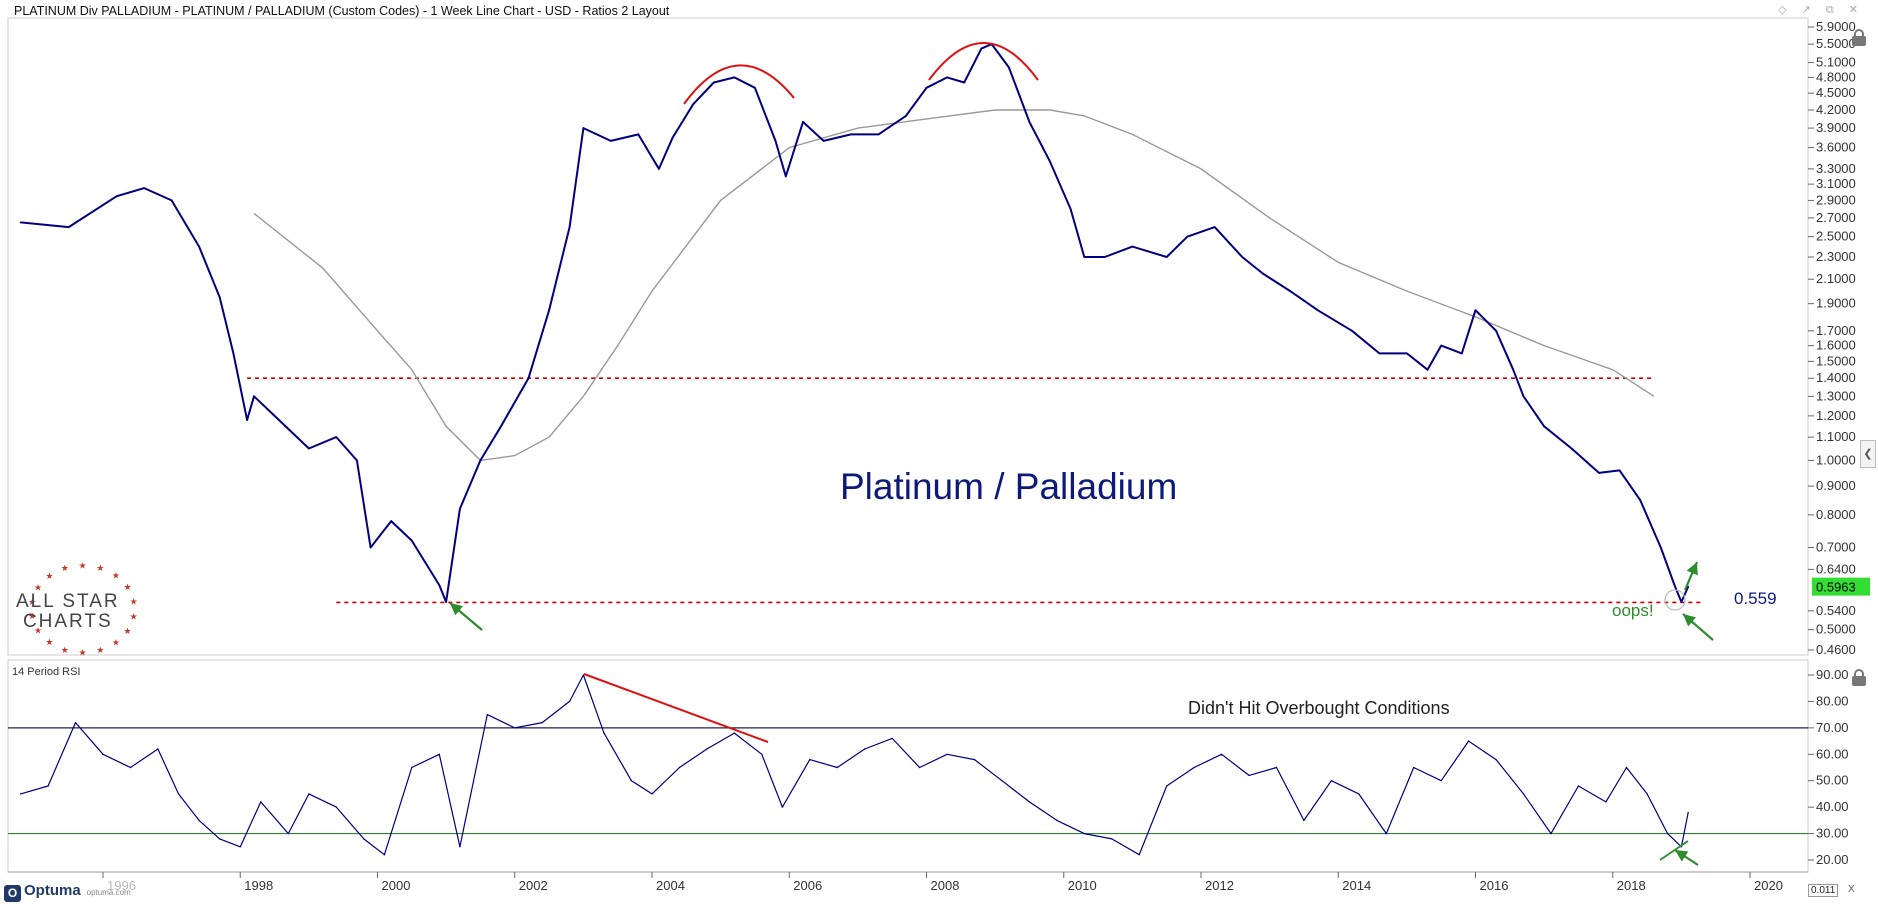  I want to click on lock-icon, so click(1859, 37).